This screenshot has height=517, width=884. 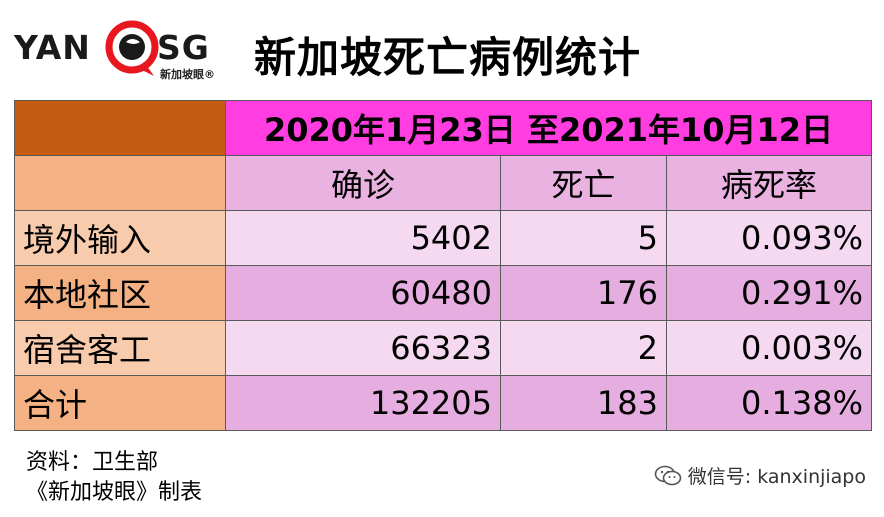 I want to click on logo-subtitle: 新加坡眼®, so click(x=187, y=74).